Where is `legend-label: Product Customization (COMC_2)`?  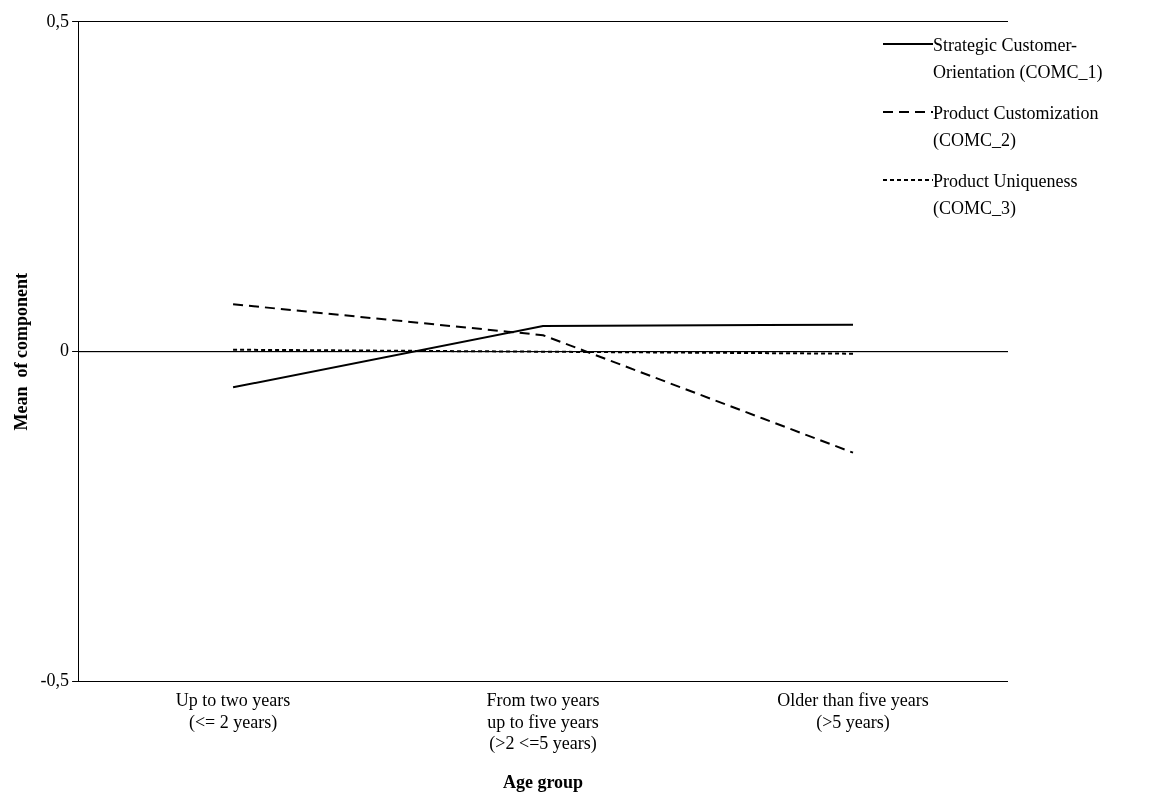 legend-label: Product Customization (COMC_2) is located at coordinates (1016, 127).